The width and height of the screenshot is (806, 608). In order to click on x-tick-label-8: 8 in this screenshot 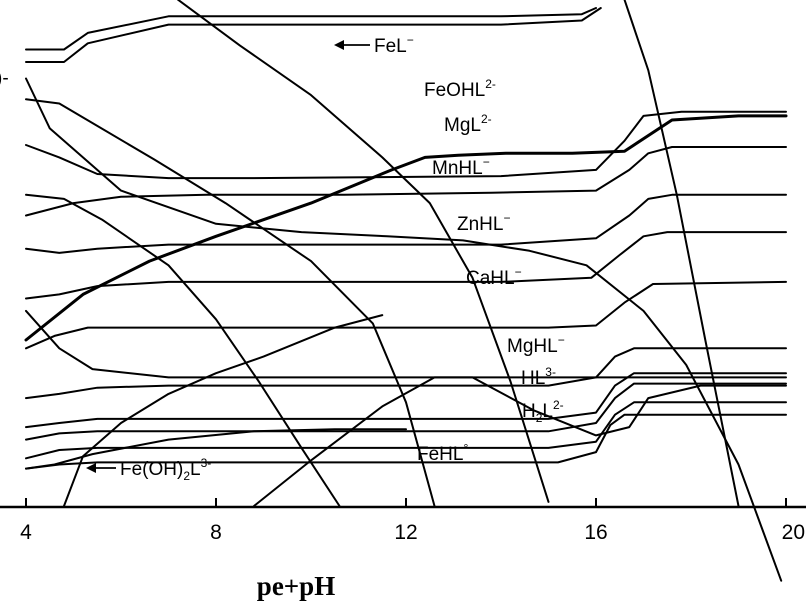, I will do `click(216, 532)`.